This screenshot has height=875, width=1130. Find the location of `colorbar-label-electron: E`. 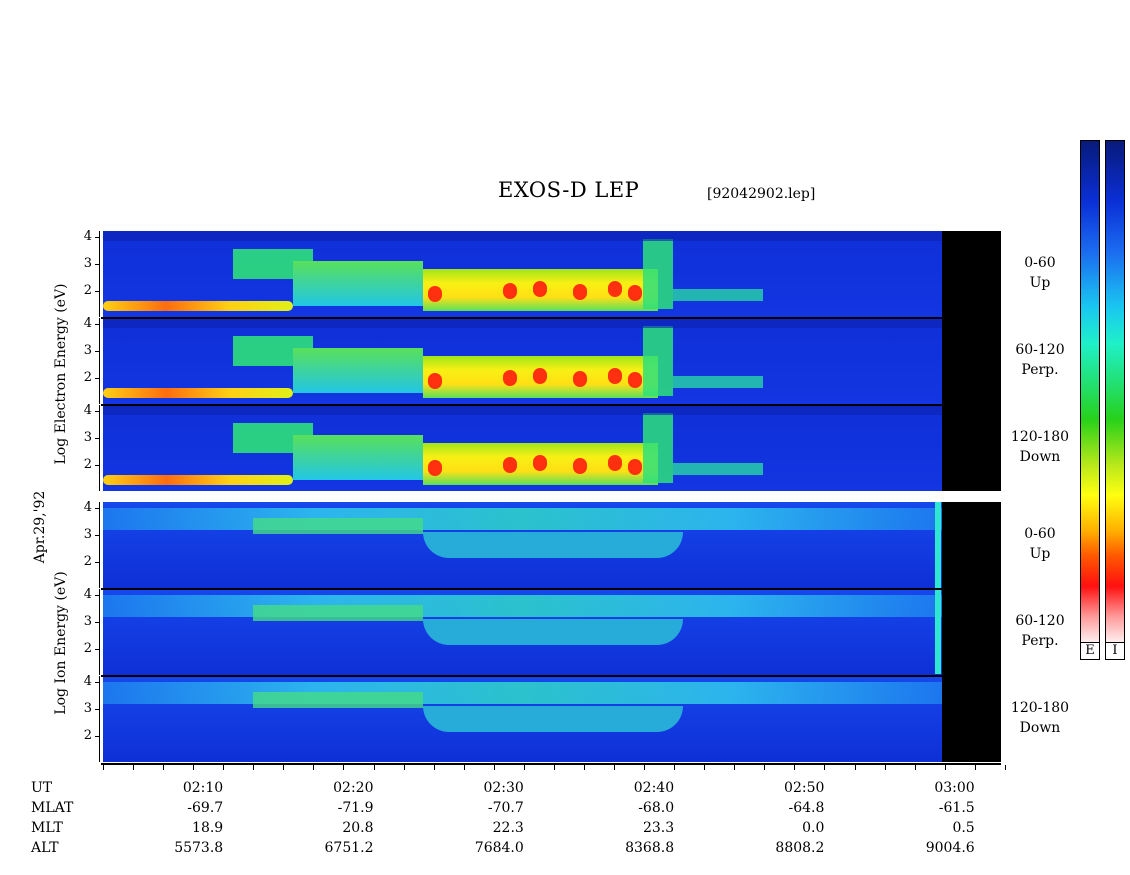

colorbar-label-electron: E is located at coordinates (1090, 651).